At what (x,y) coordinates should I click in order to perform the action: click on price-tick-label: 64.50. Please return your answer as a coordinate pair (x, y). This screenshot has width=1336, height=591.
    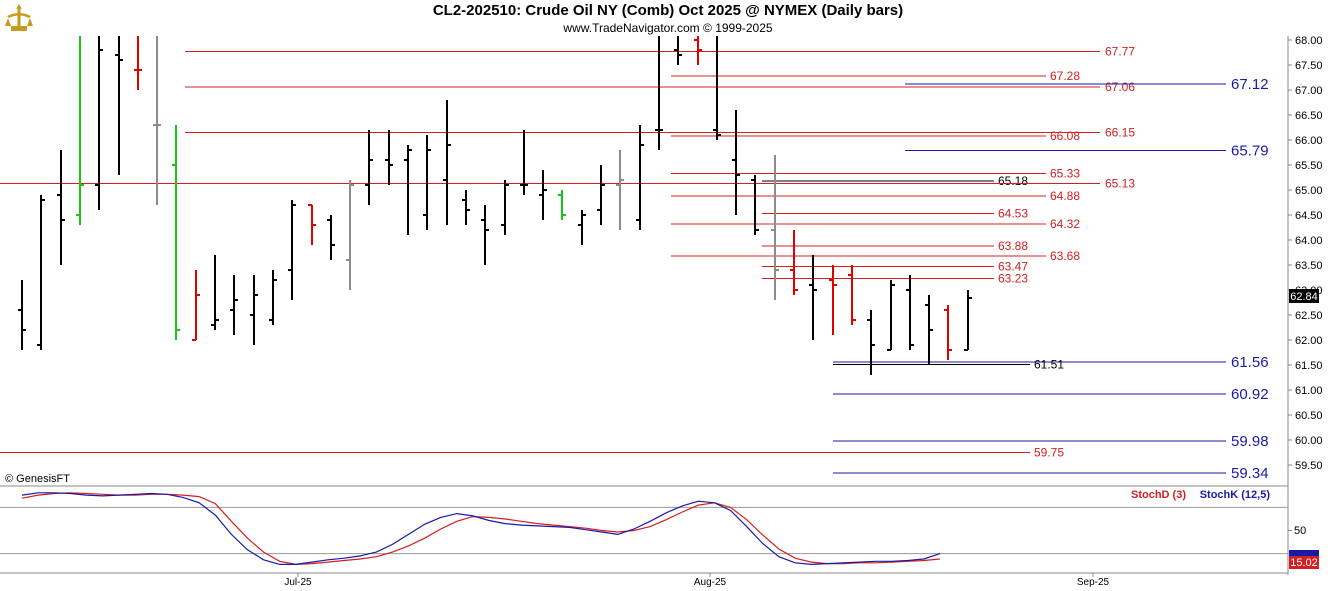
    Looking at the image, I should click on (1309, 216).